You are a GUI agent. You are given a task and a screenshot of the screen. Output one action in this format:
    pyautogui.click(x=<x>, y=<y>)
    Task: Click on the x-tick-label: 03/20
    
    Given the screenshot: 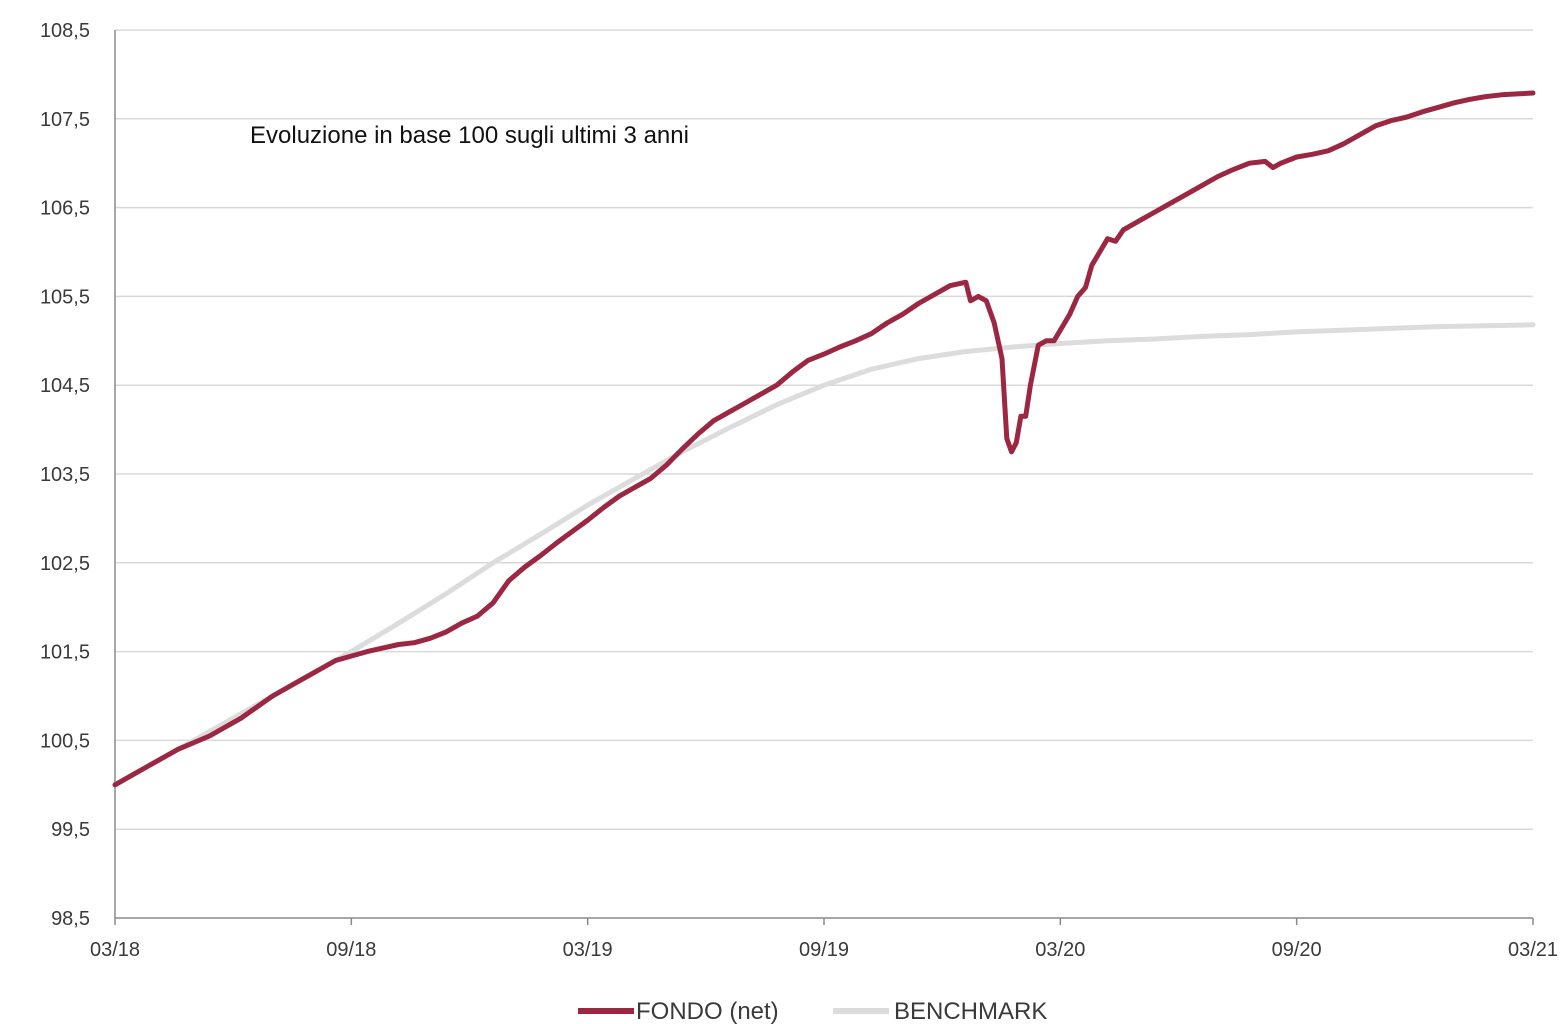 What is the action you would take?
    pyautogui.click(x=1060, y=950)
    